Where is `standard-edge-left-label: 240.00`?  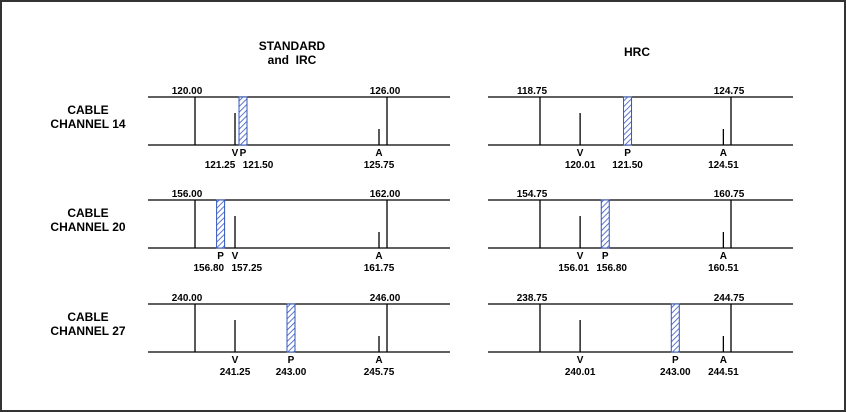 standard-edge-left-label: 240.00 is located at coordinates (187, 298).